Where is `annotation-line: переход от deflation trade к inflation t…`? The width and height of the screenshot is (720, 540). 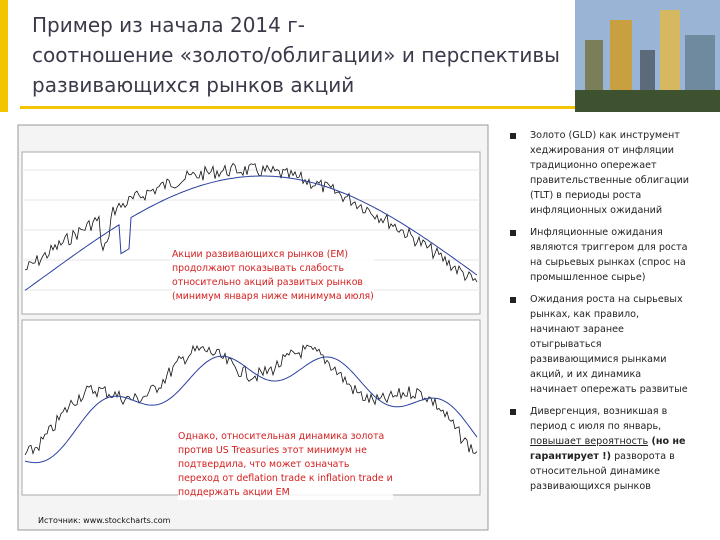
annotation-line: переход от deflation trade к inflation t… is located at coordinates (285, 478).